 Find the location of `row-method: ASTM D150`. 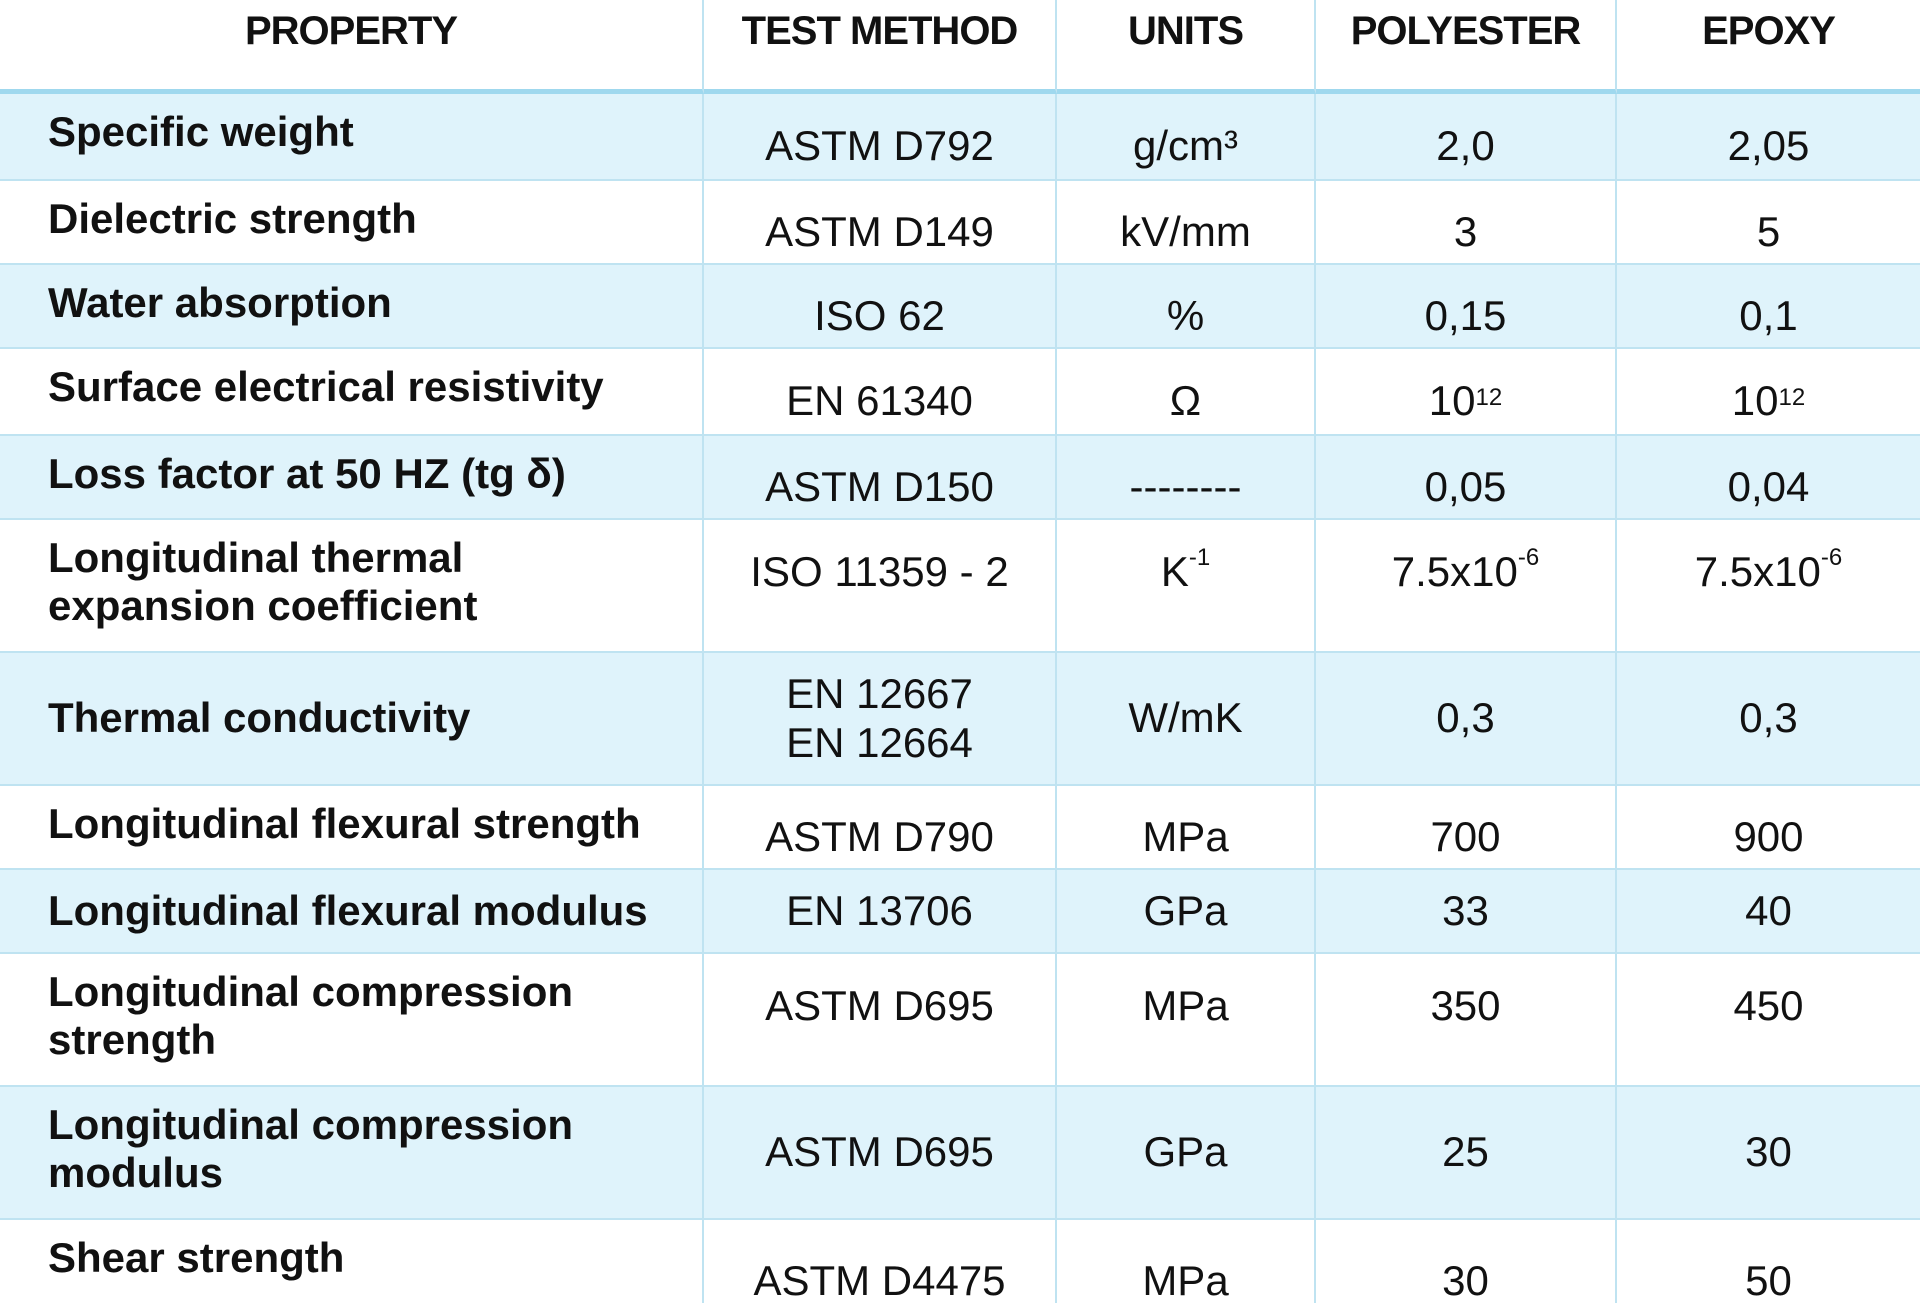

row-method: ASTM D150 is located at coordinates (880, 478).